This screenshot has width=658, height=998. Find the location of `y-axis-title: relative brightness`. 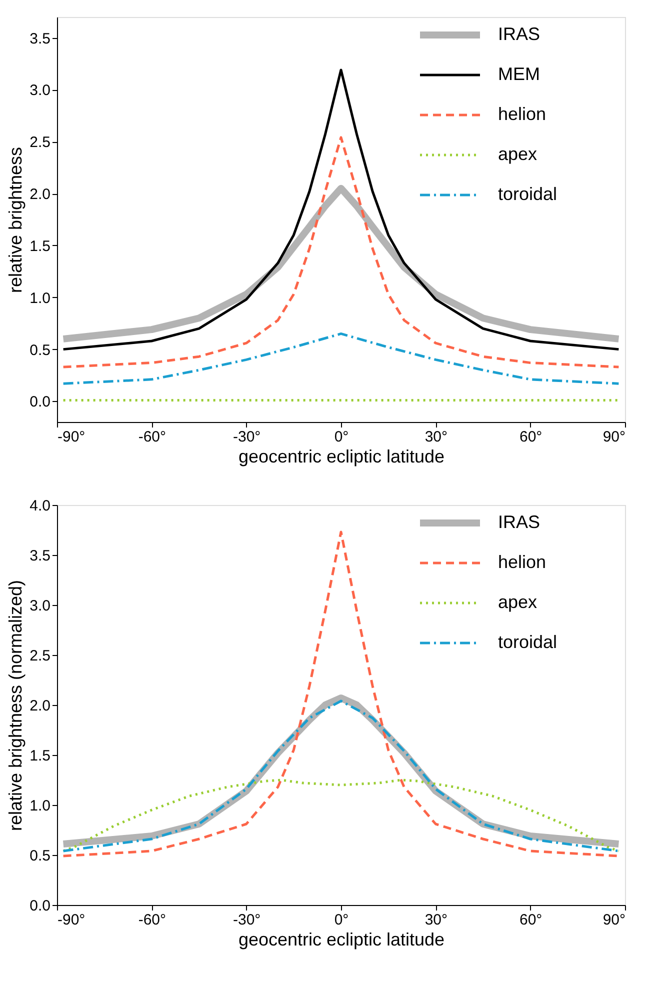

y-axis-title: relative brightness is located at coordinates (16, 220).